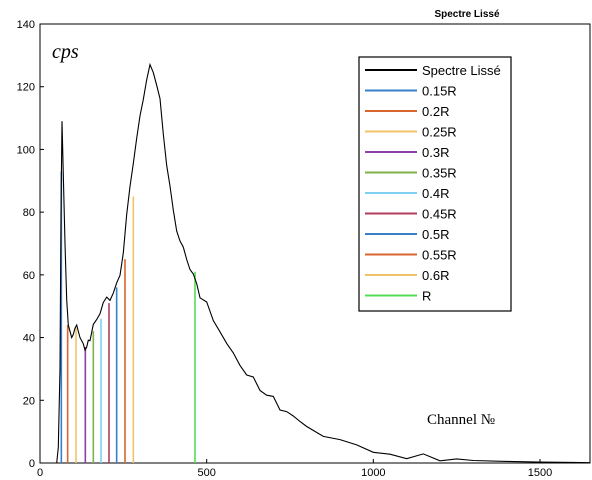 The width and height of the screenshot is (592, 480). Describe the element at coordinates (435, 111) in the screenshot. I see `legend-label: 0.2R` at that location.